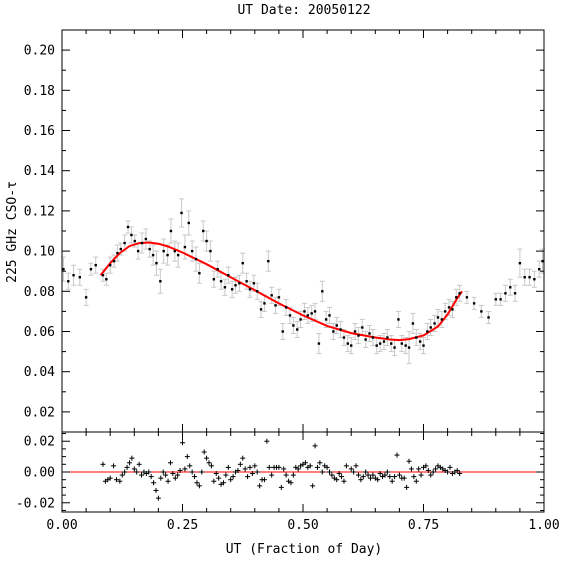 Image resolution: width=574 pixels, height=574 pixels. What do you see at coordinates (39, 252) in the screenshot?
I see `y-tick-label: 0.10` at bounding box center [39, 252].